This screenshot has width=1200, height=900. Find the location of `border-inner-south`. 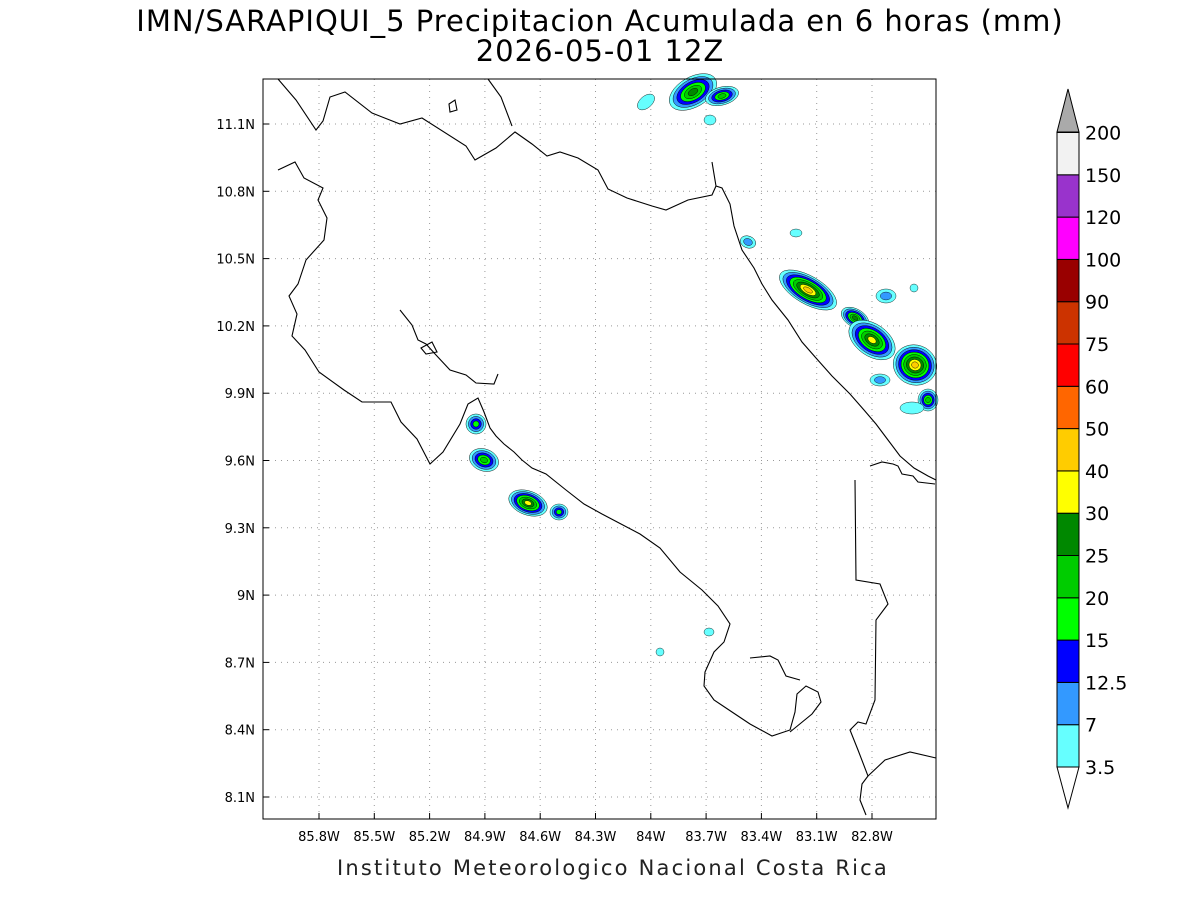

border-inner-south is located at coordinates (869, 647).